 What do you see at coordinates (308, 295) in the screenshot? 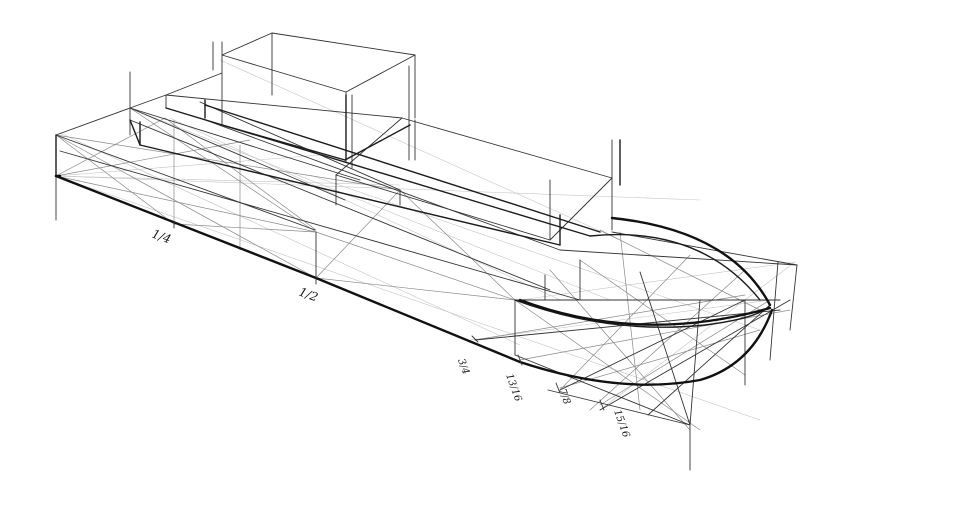
I see `label-half: 1/2` at bounding box center [308, 295].